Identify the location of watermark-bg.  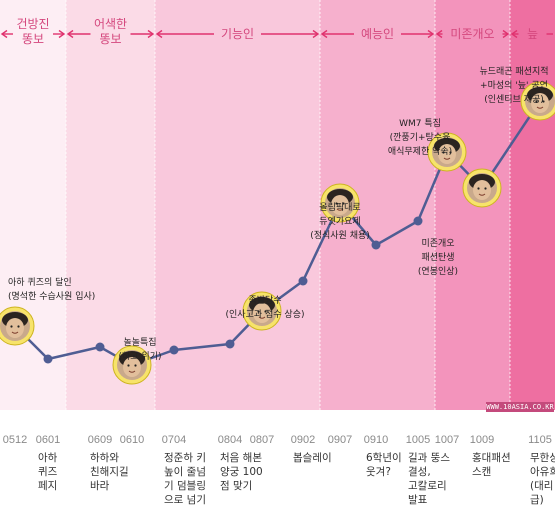
(520, 407).